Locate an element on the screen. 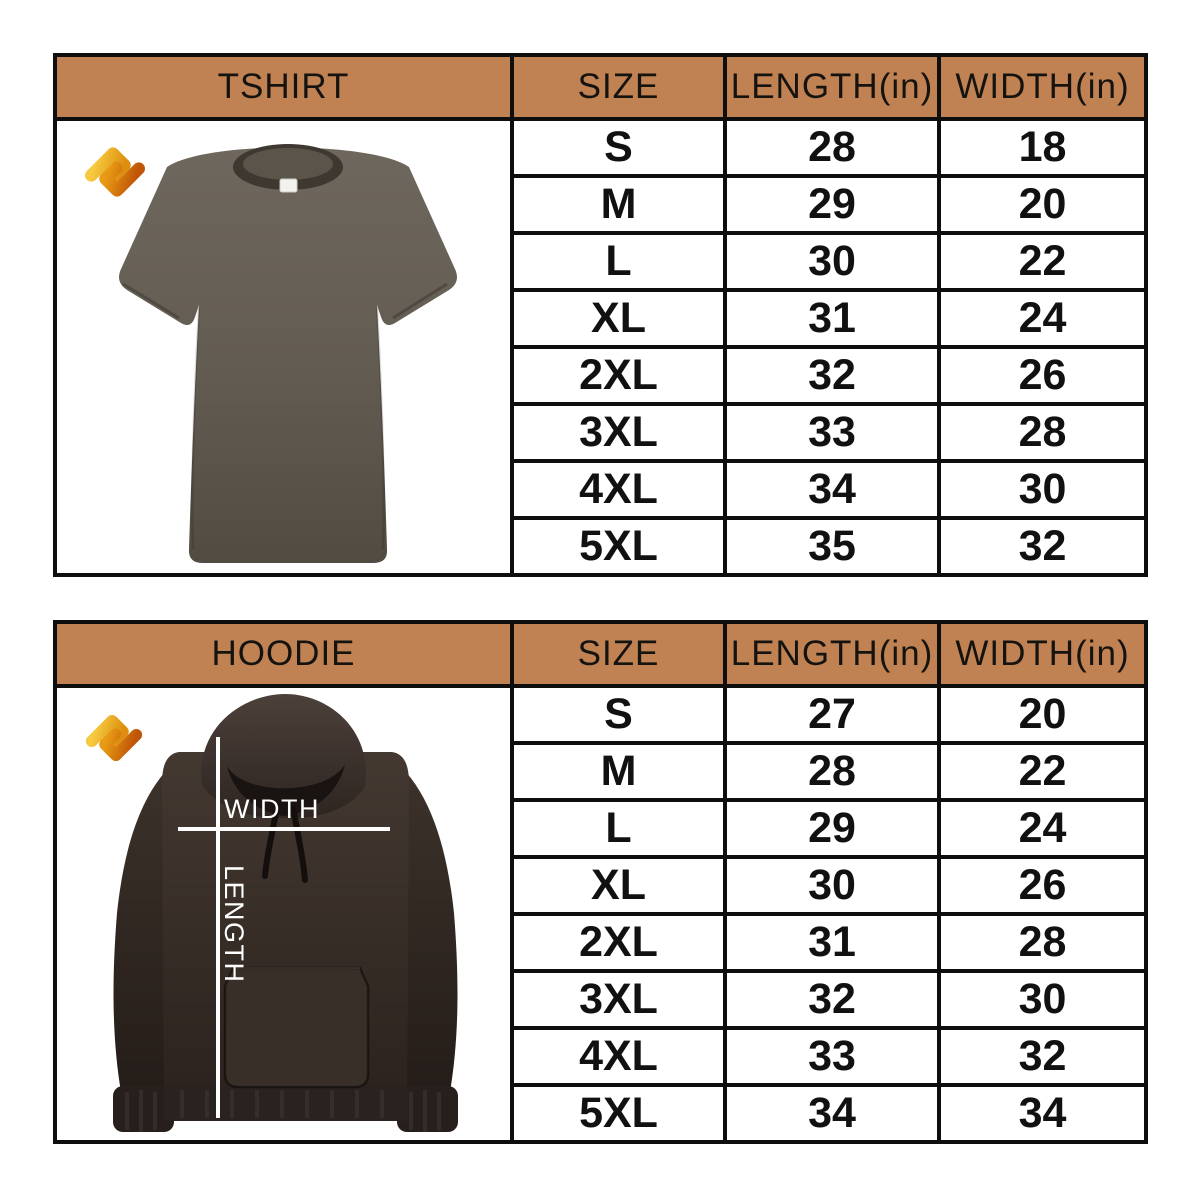 This screenshot has height=1200, width=1200. hoodie-image: WIDTH LENGTH is located at coordinates (285, 913).